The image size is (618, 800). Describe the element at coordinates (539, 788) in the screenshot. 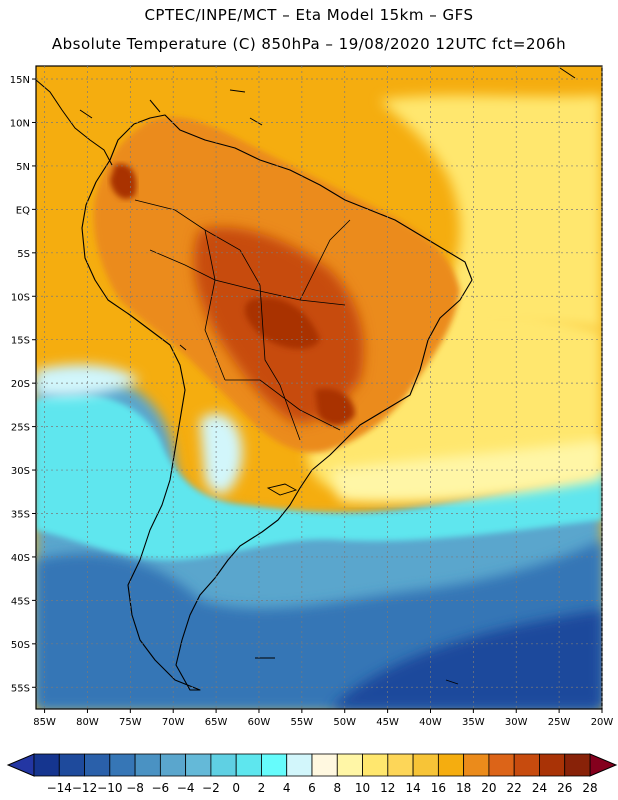

I see `colorbar-label: 24` at that location.